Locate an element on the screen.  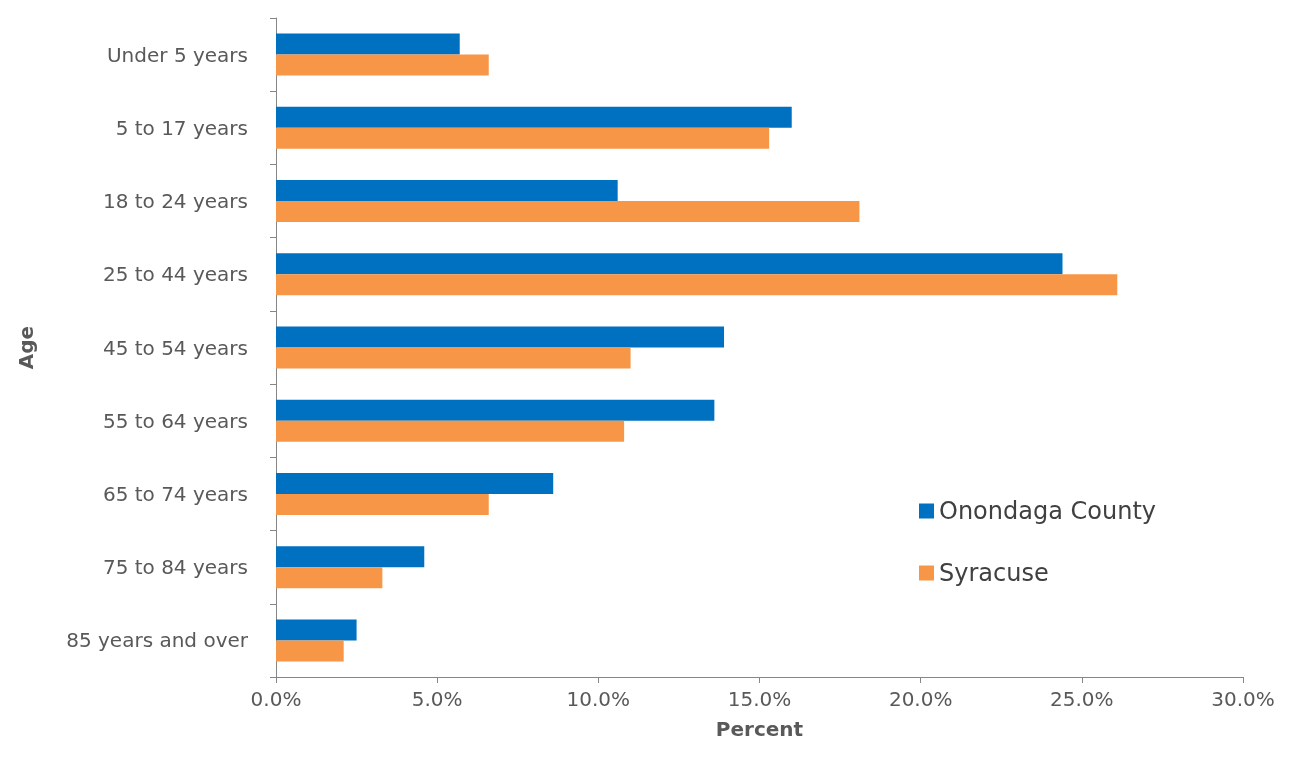
x-tick-label: 10.0% is located at coordinates (598, 699).